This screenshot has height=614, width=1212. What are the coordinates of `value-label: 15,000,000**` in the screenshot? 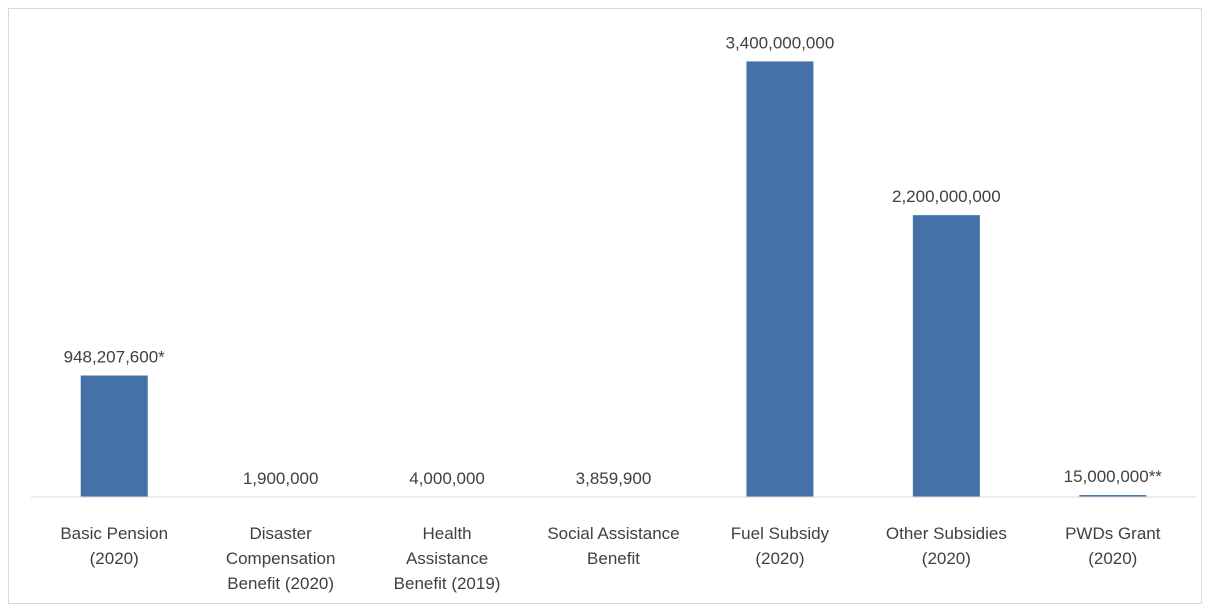 It's located at (1113, 476).